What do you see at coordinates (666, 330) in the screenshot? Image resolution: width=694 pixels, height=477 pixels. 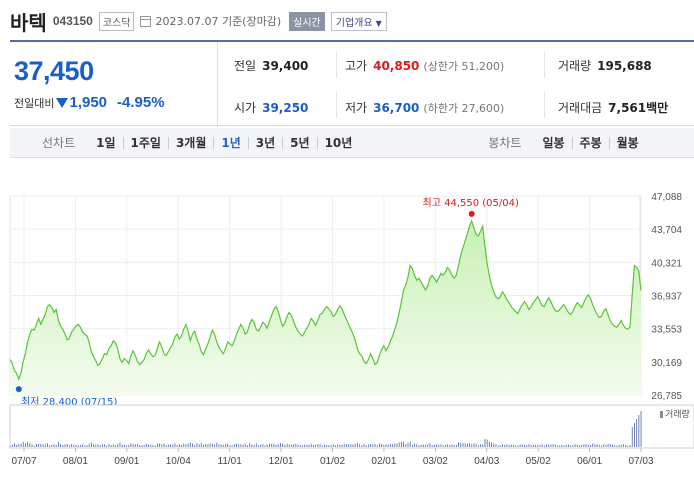 I see `y-tick-label: 33,553` at bounding box center [666, 330].